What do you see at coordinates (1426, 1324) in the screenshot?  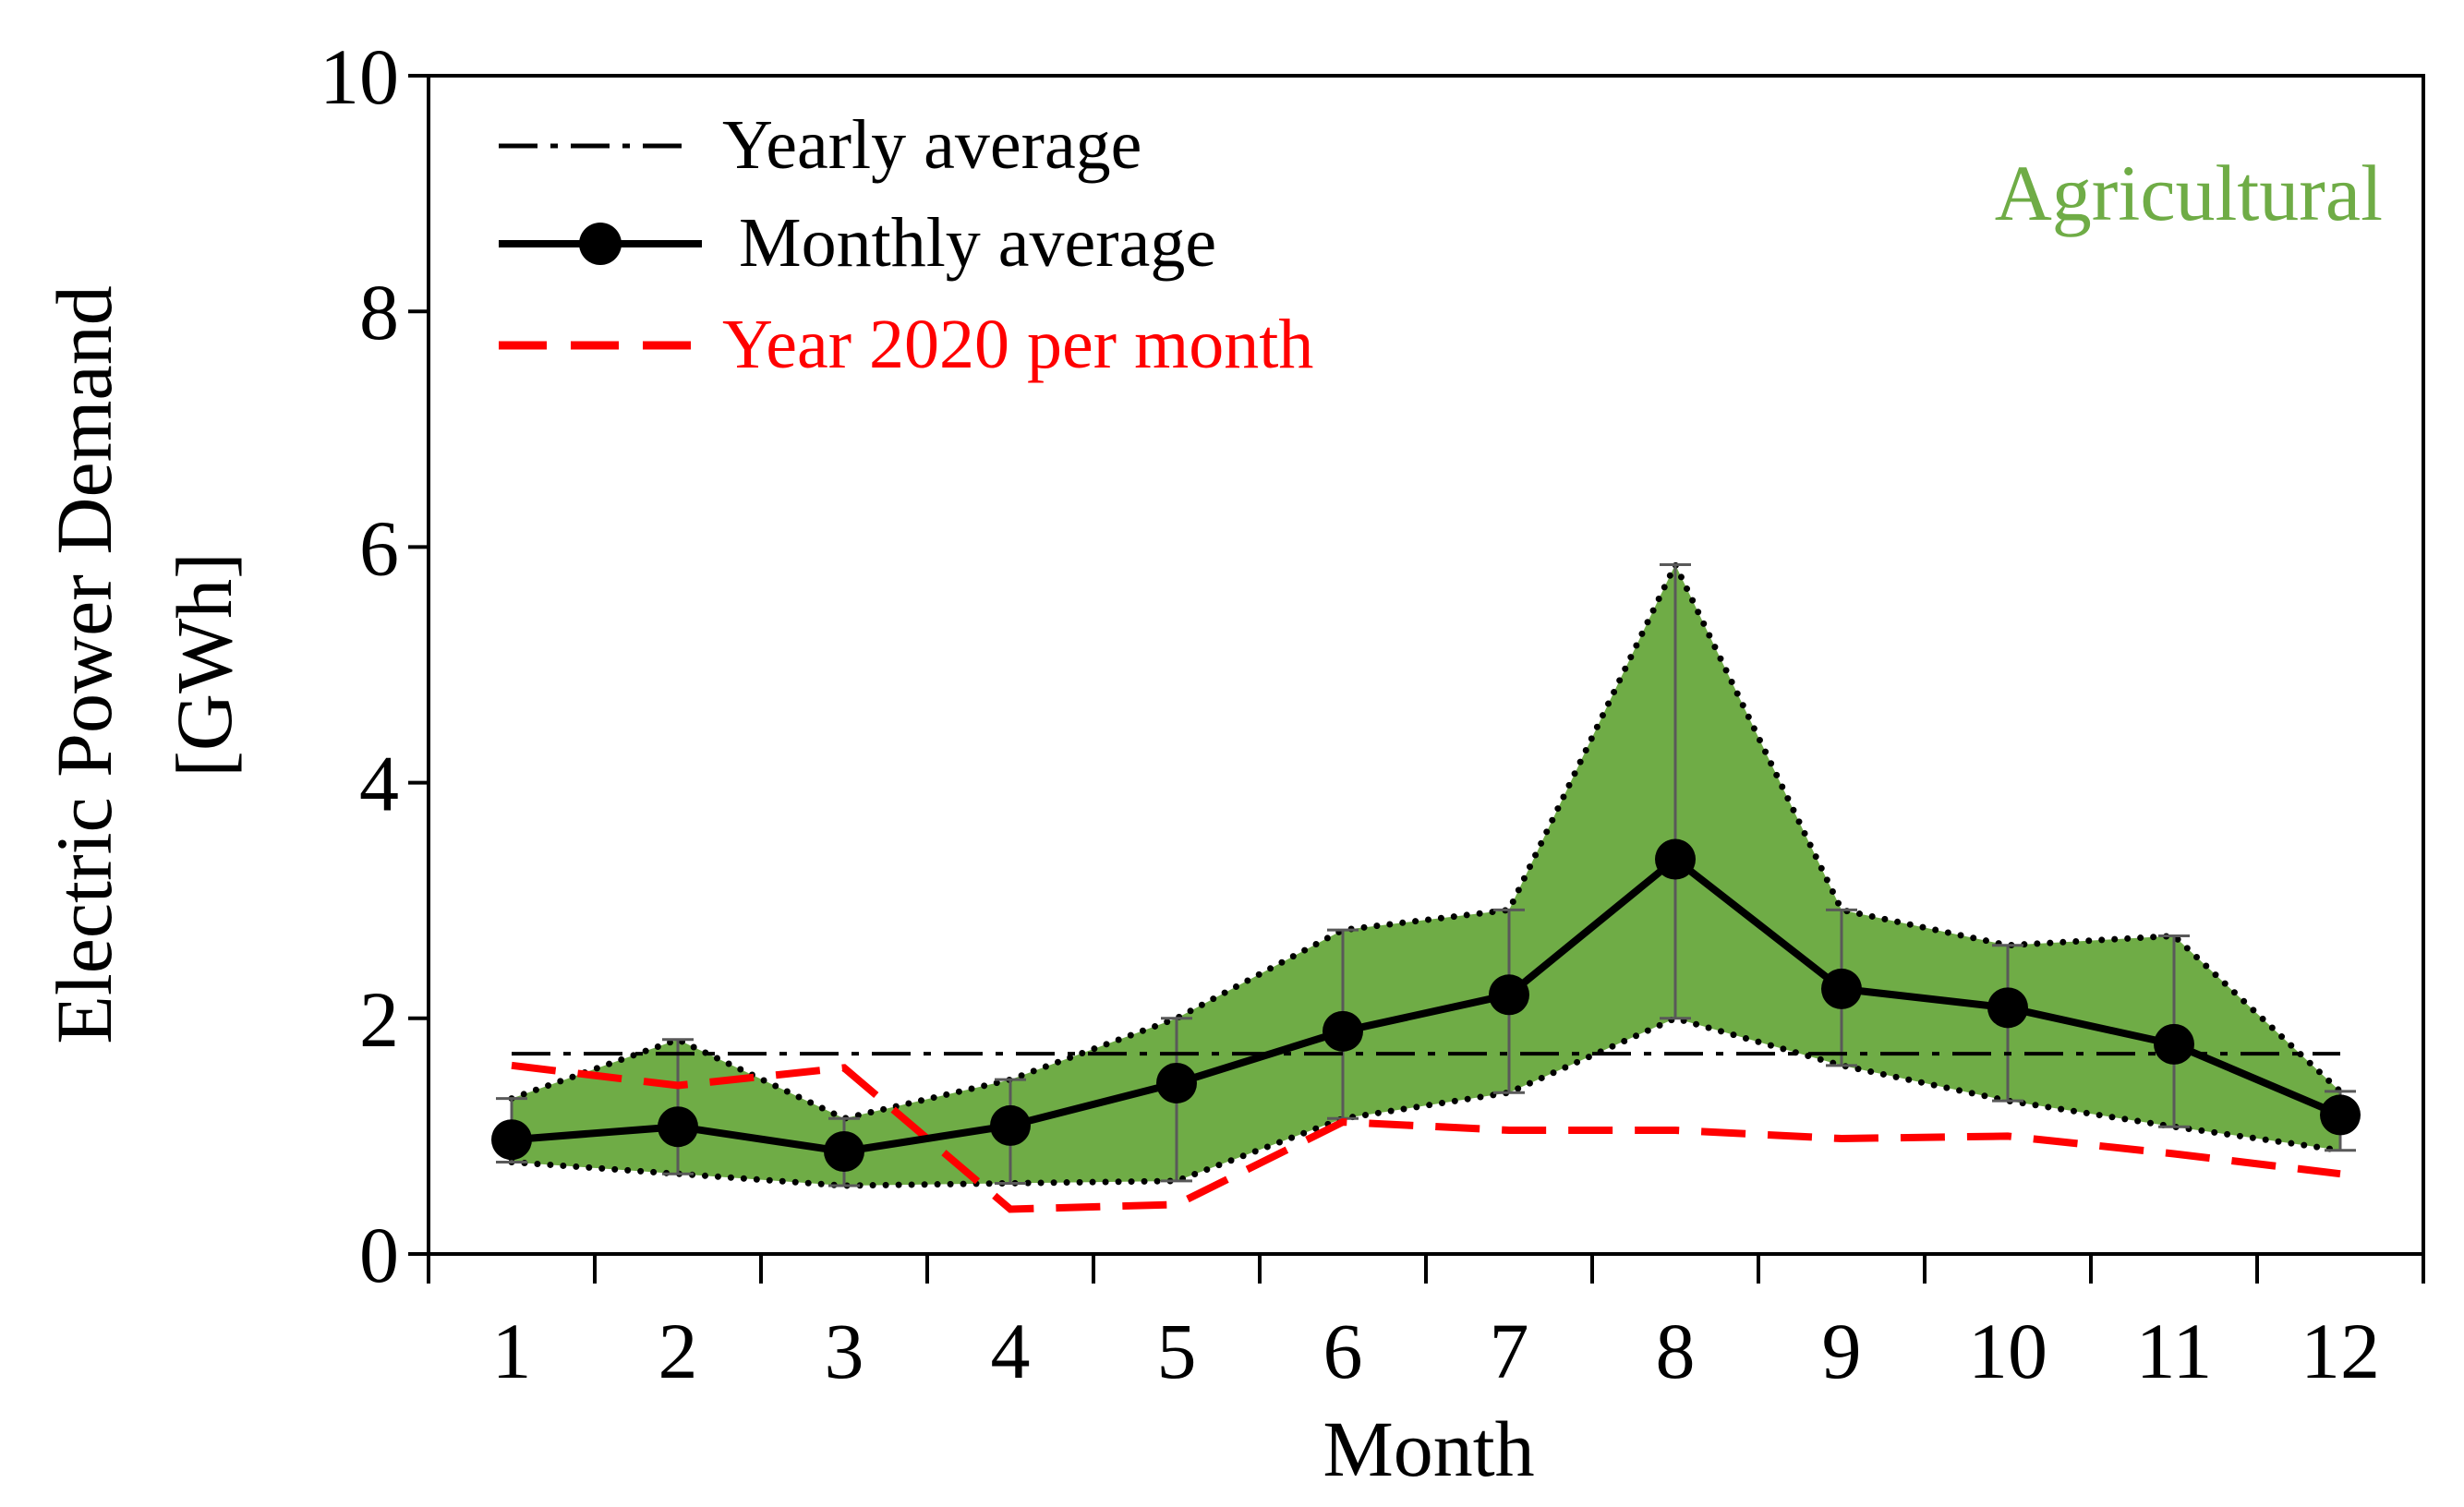 I see `x-axis-ticks: 1 2 3 4 5 6 7 8 9 10 11 12` at bounding box center [1426, 1324].